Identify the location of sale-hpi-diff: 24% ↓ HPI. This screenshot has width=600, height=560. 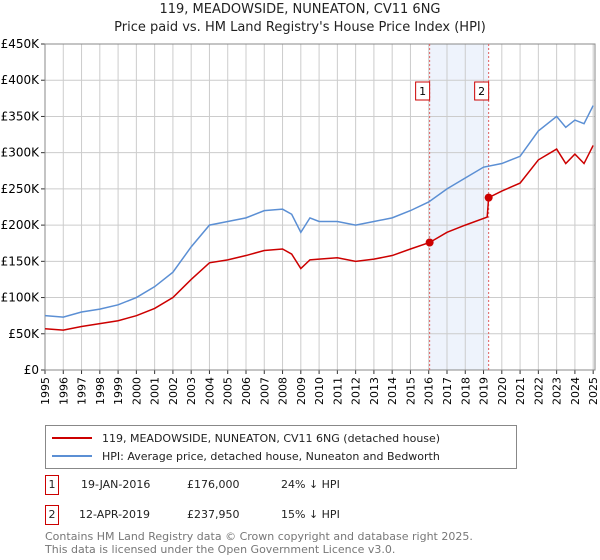
(310, 484).